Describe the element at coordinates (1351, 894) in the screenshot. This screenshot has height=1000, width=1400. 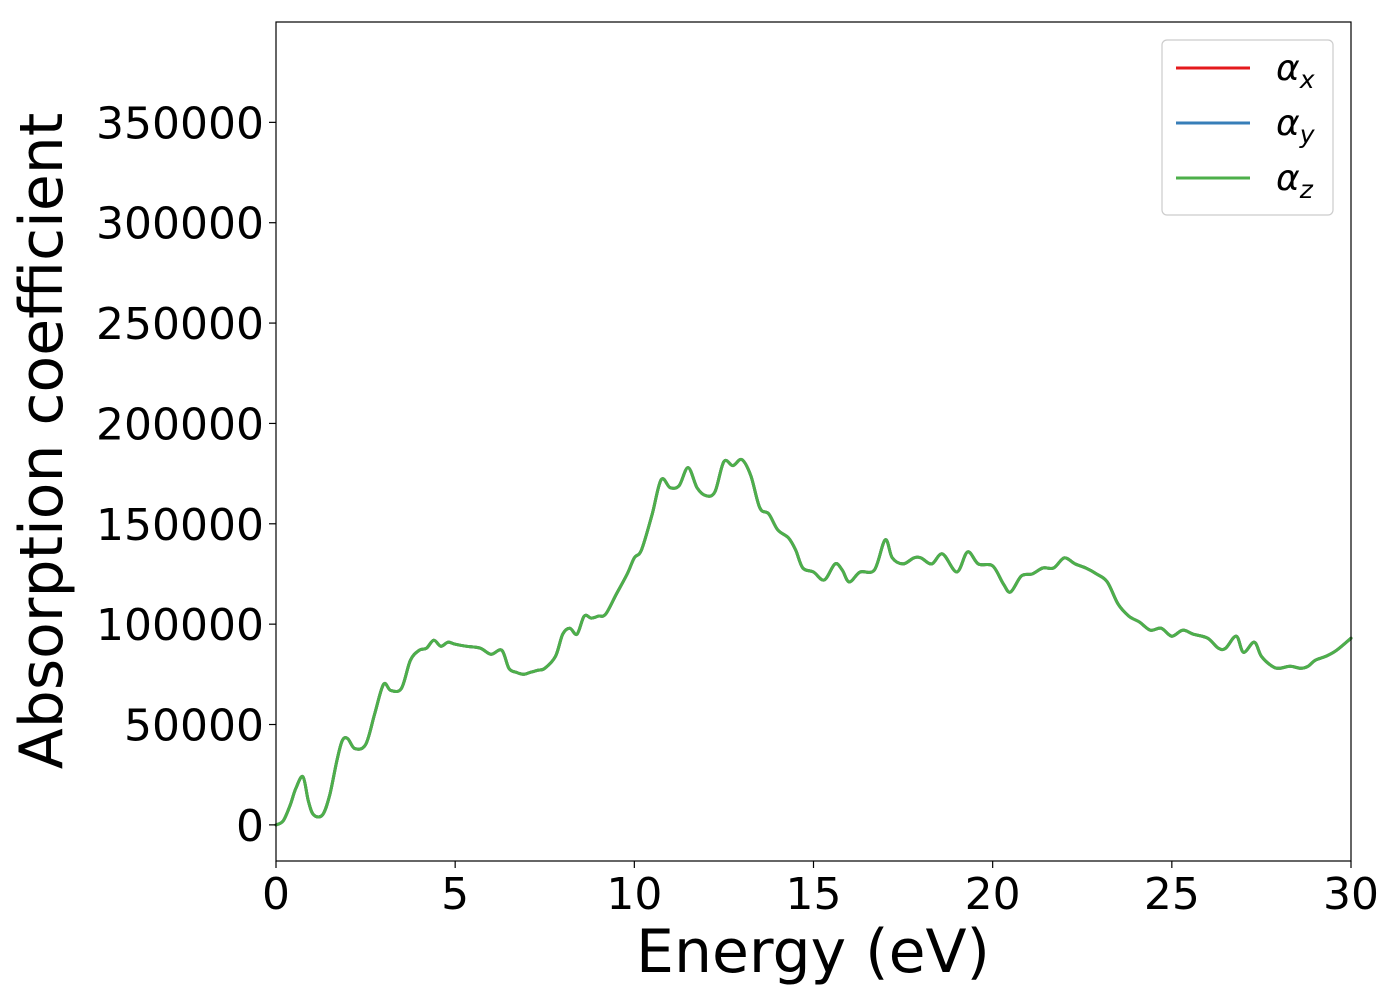
I see `x-tick-label: 30` at that location.